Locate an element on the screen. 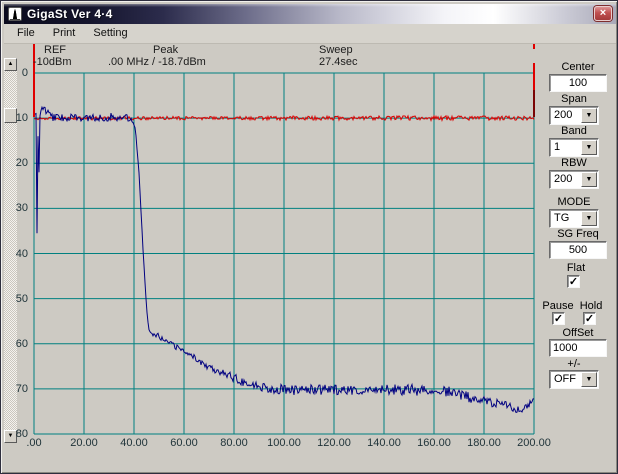 This screenshot has width=618, height=474. y-tick-label: 60 is located at coordinates (21, 343).